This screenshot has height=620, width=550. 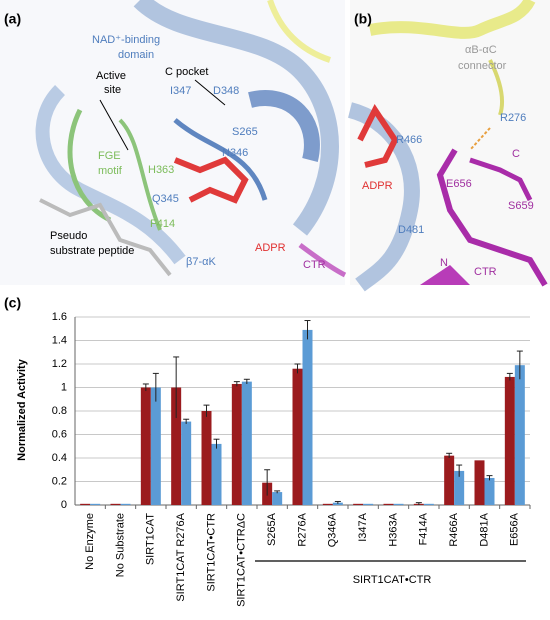 What do you see at coordinates (161, 170) in the screenshot?
I see `structure-label: H363` at bounding box center [161, 170].